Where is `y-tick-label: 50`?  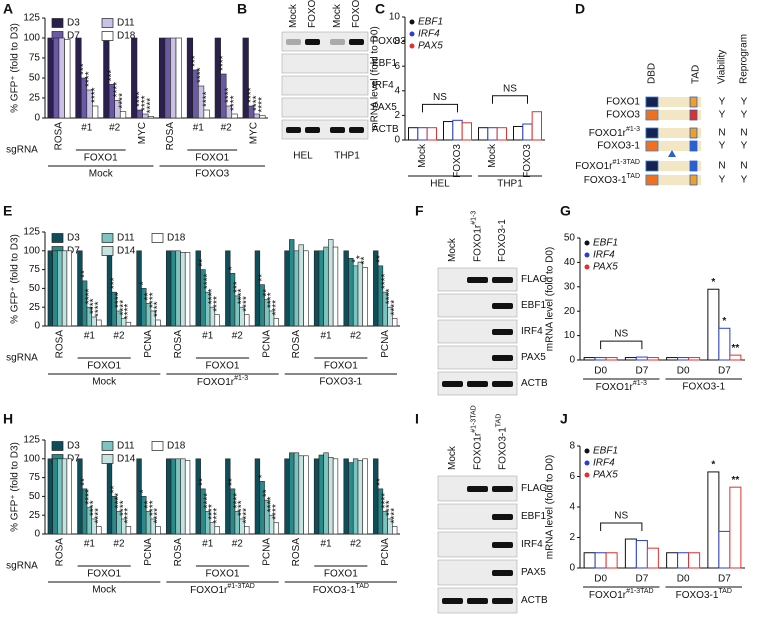
y-tick-label: 50 is located at coordinates (570, 238).